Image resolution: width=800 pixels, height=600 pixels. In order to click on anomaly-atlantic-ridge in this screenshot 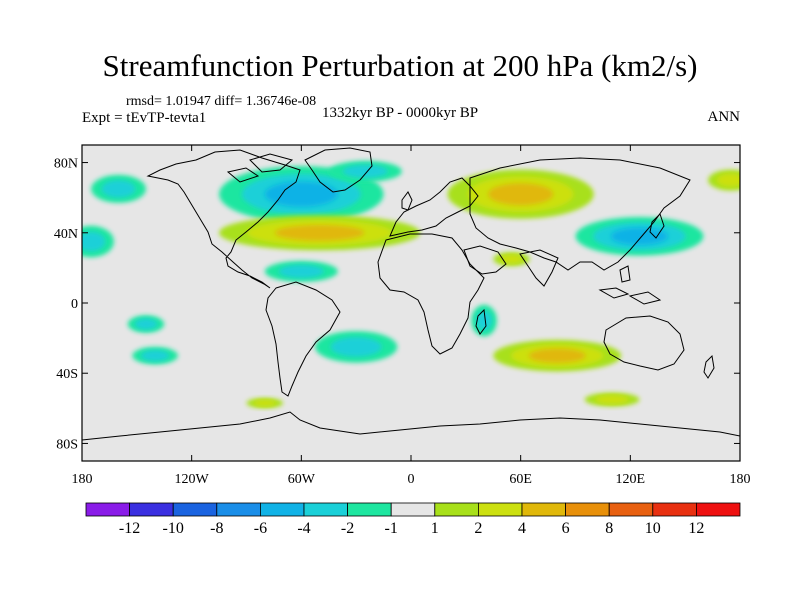, I will do `click(320, 233)`.